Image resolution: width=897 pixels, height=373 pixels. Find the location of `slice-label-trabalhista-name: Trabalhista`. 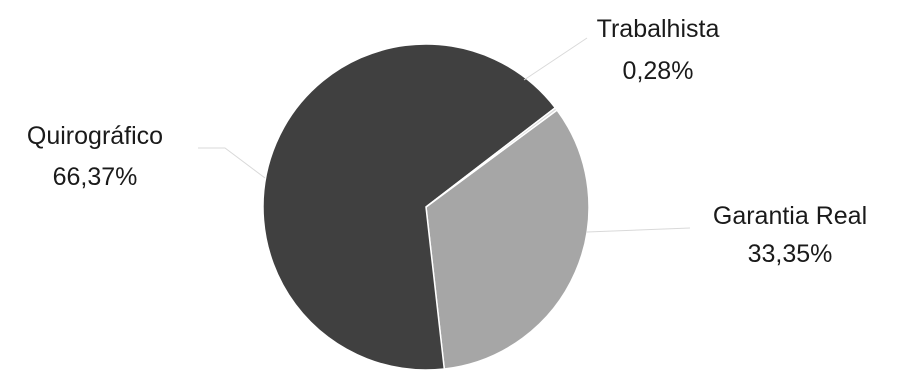

slice-label-trabalhista-name: Trabalhista is located at coordinates (658, 29).